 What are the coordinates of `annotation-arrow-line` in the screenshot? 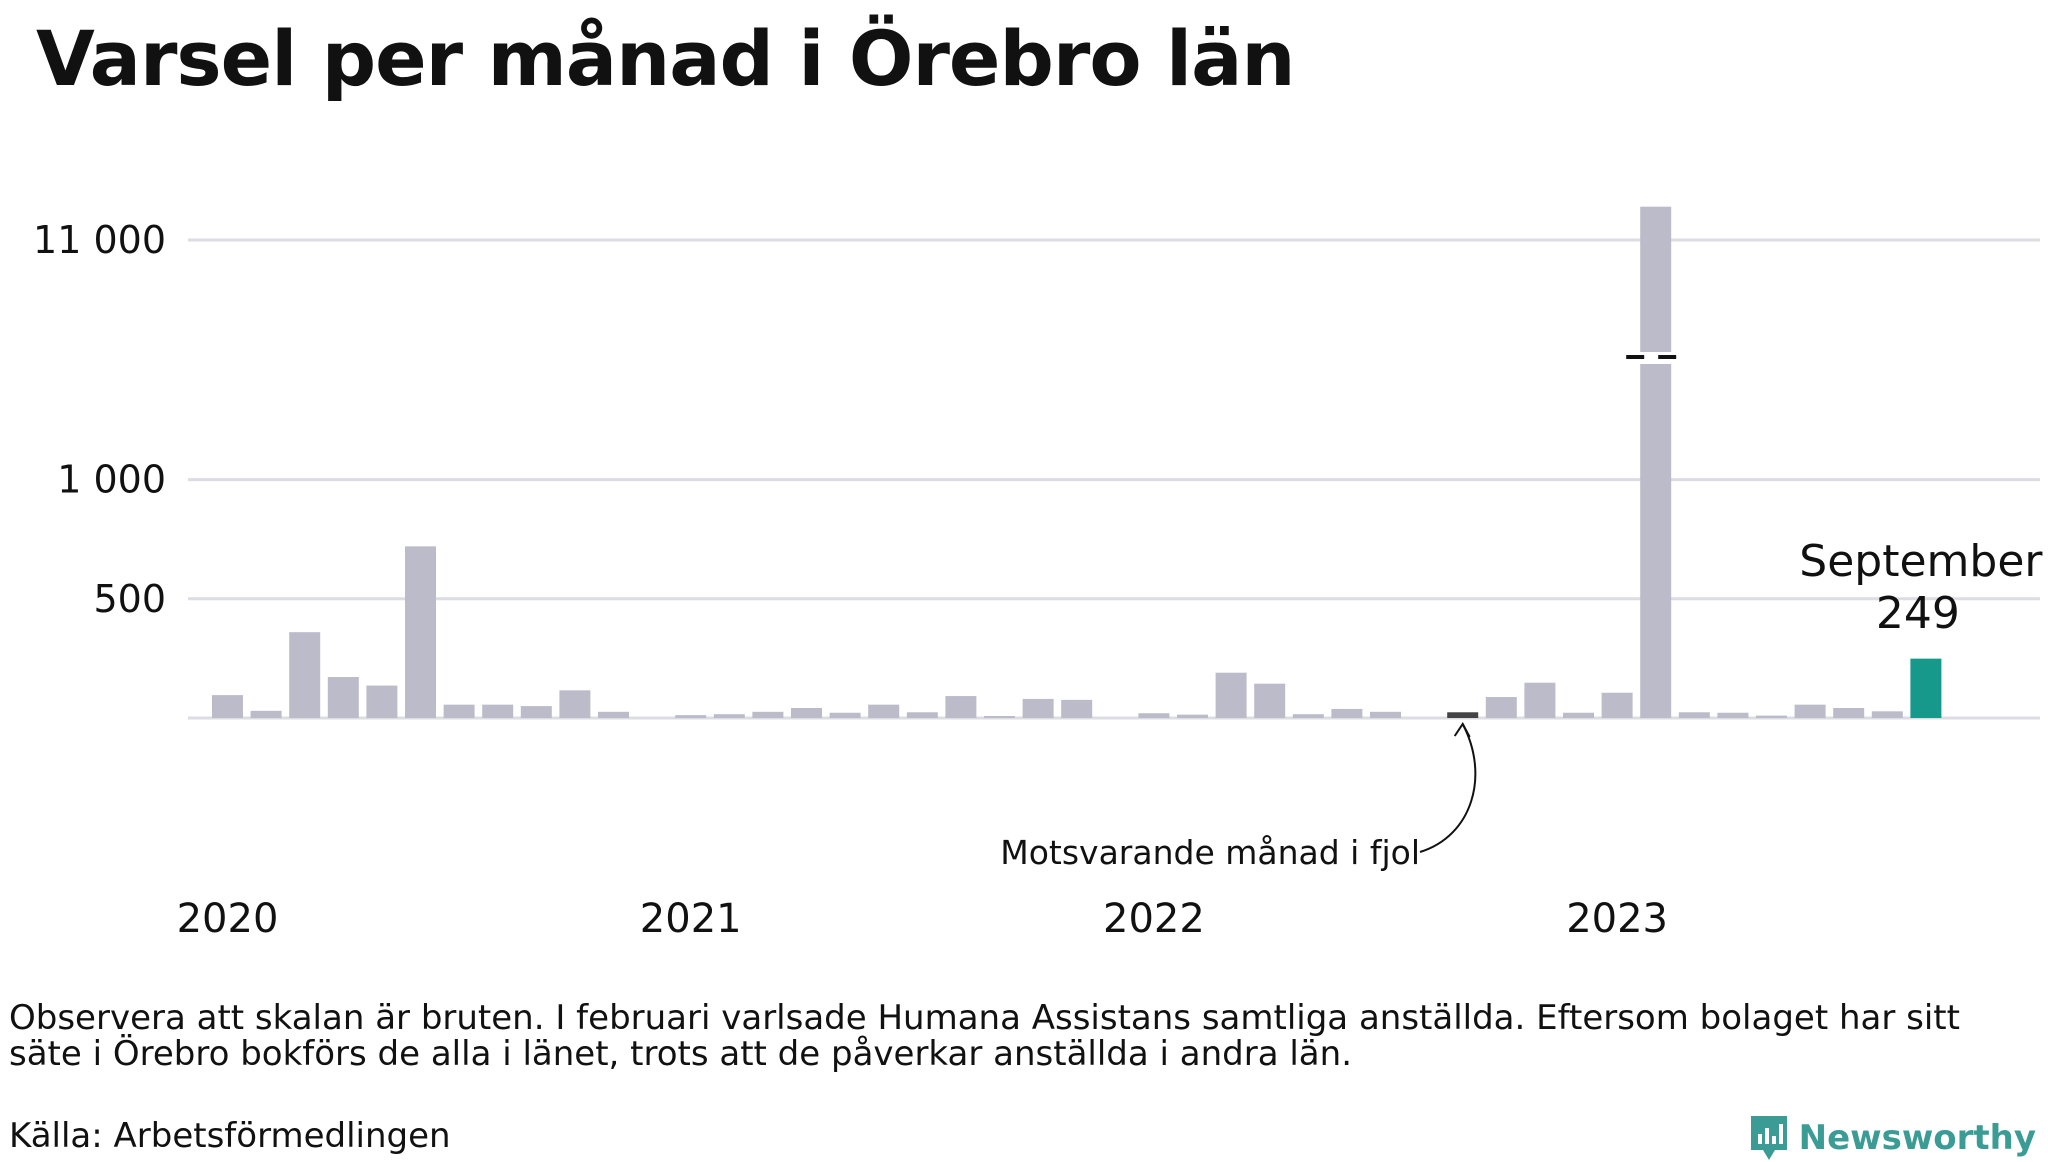 It's located at (1448, 788).